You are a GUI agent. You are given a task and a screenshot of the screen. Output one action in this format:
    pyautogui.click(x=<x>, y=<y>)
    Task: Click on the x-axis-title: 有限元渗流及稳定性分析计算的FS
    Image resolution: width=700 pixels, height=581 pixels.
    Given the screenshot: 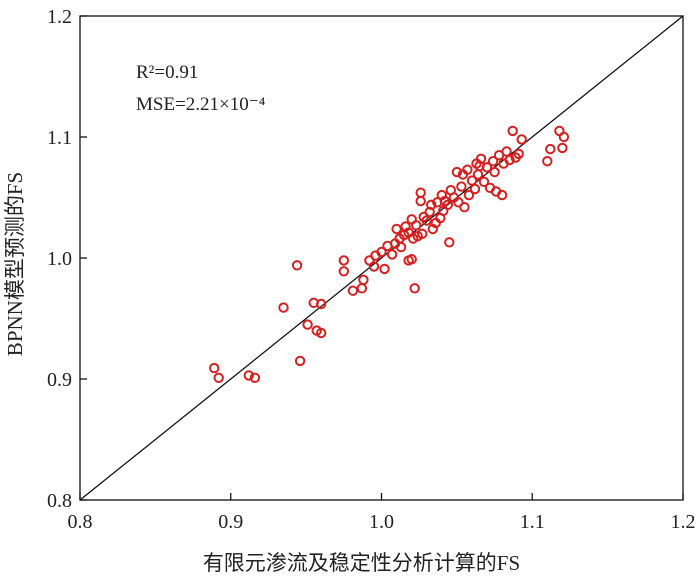 What is the action you would take?
    pyautogui.click(x=361, y=563)
    